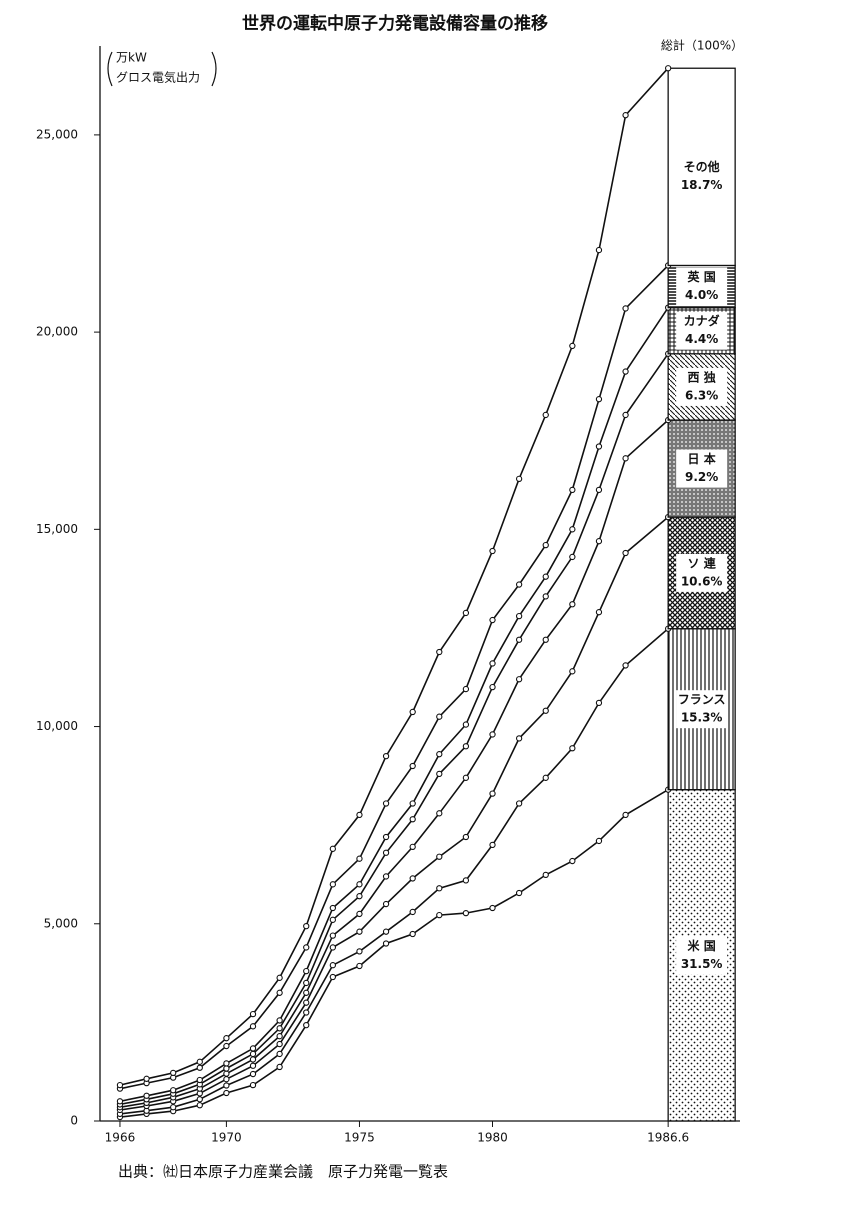 The height and width of the screenshot is (1211, 851). I want to click on segment-share: 31.5%, so click(702, 964).